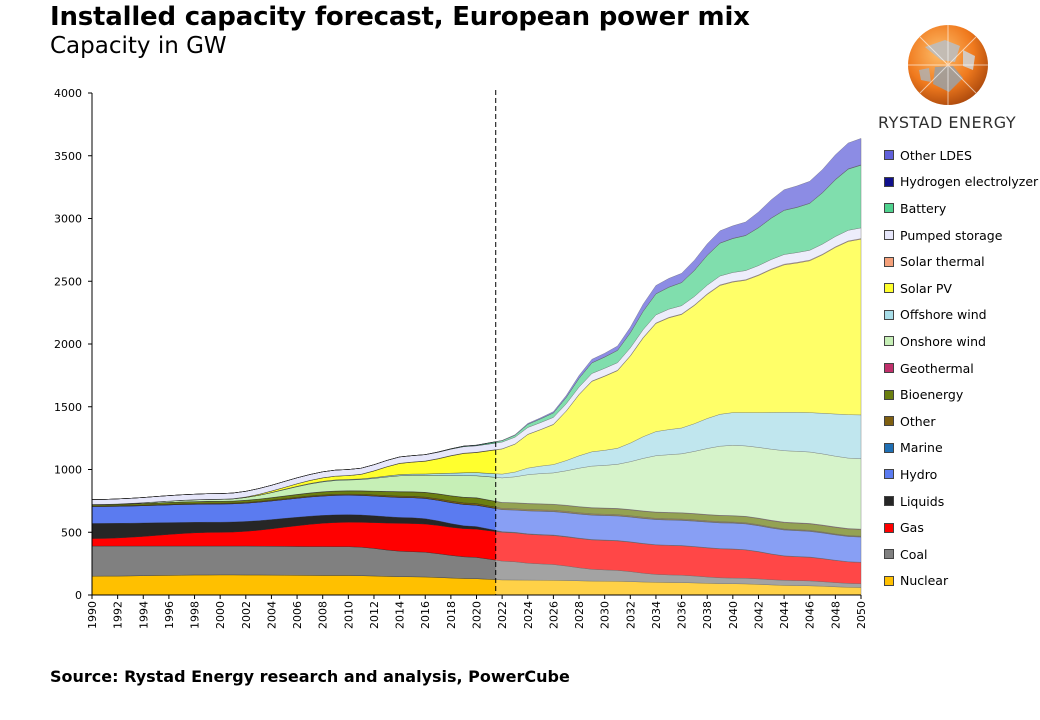 The height and width of the screenshot is (720, 1040). I want to click on legend-item-geothermal: Geothermal, so click(959, 368).